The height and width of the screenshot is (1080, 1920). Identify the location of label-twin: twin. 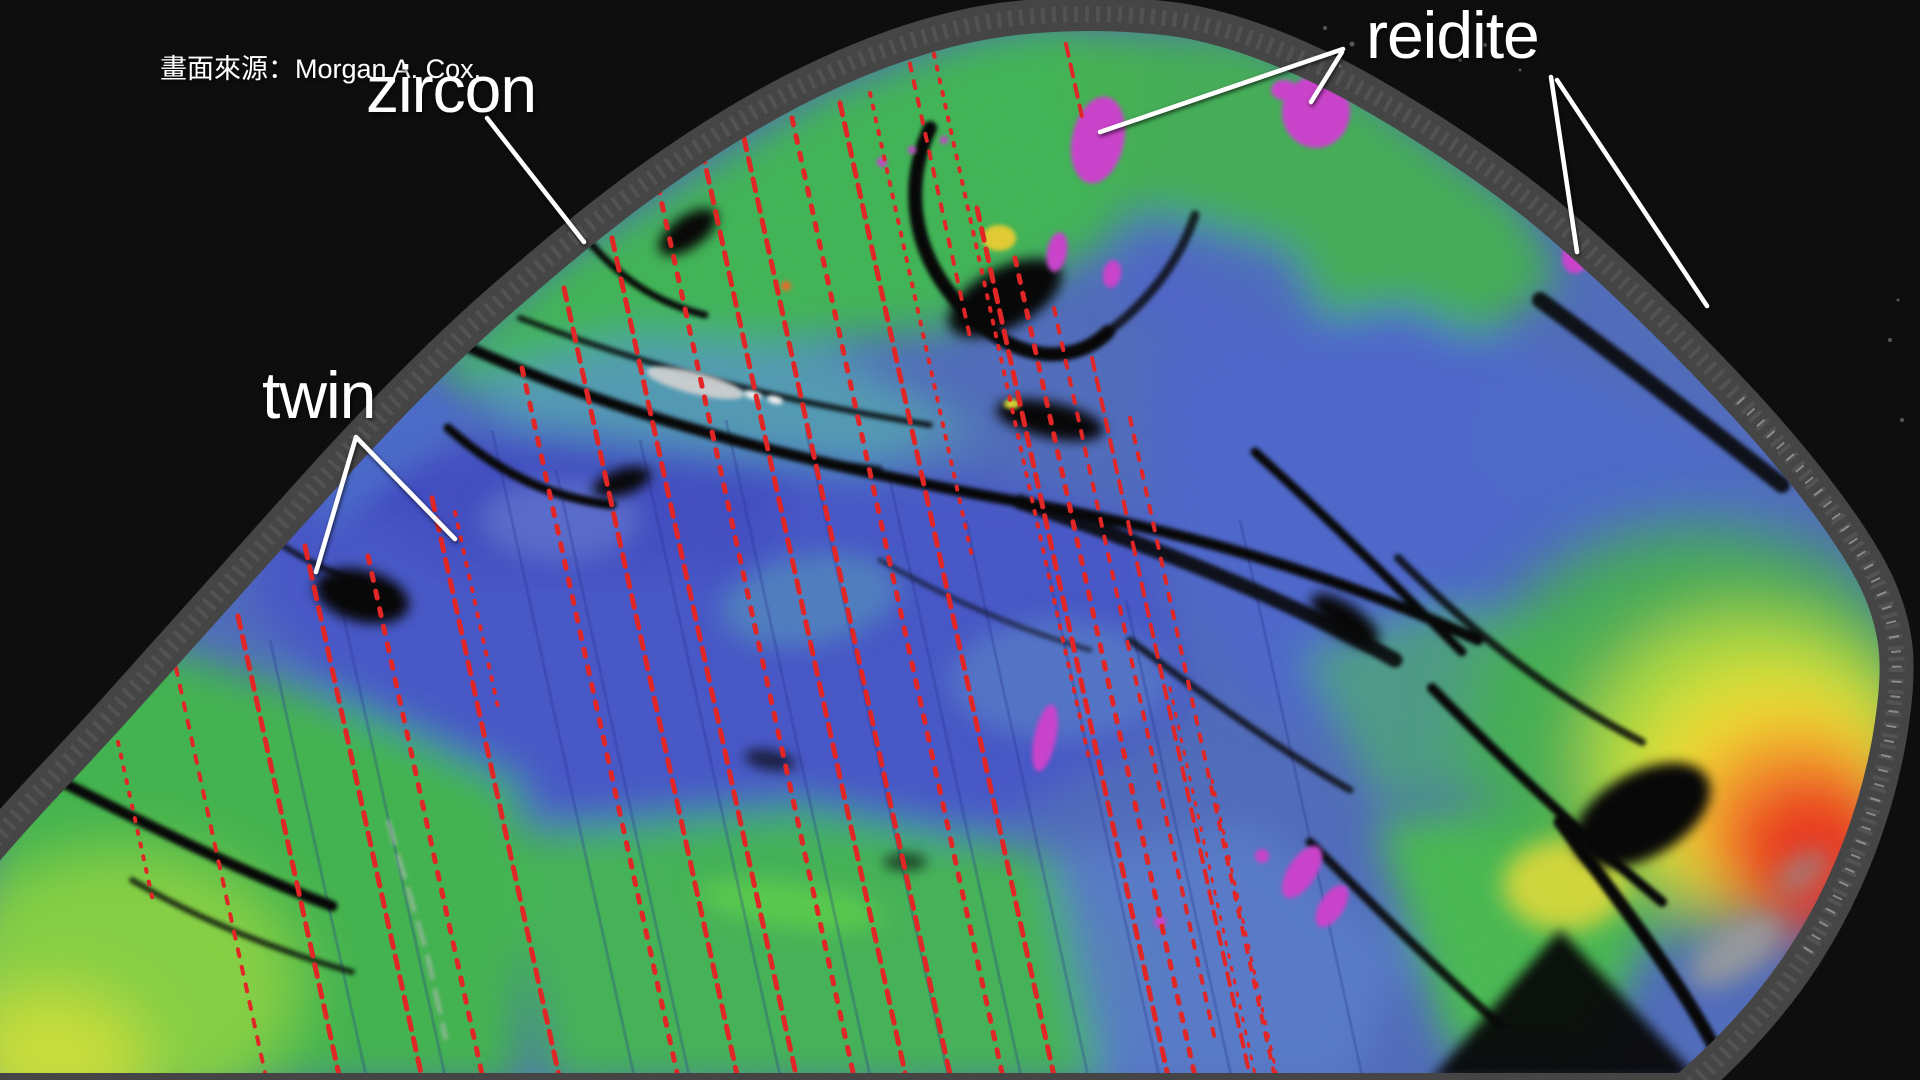
(318, 395).